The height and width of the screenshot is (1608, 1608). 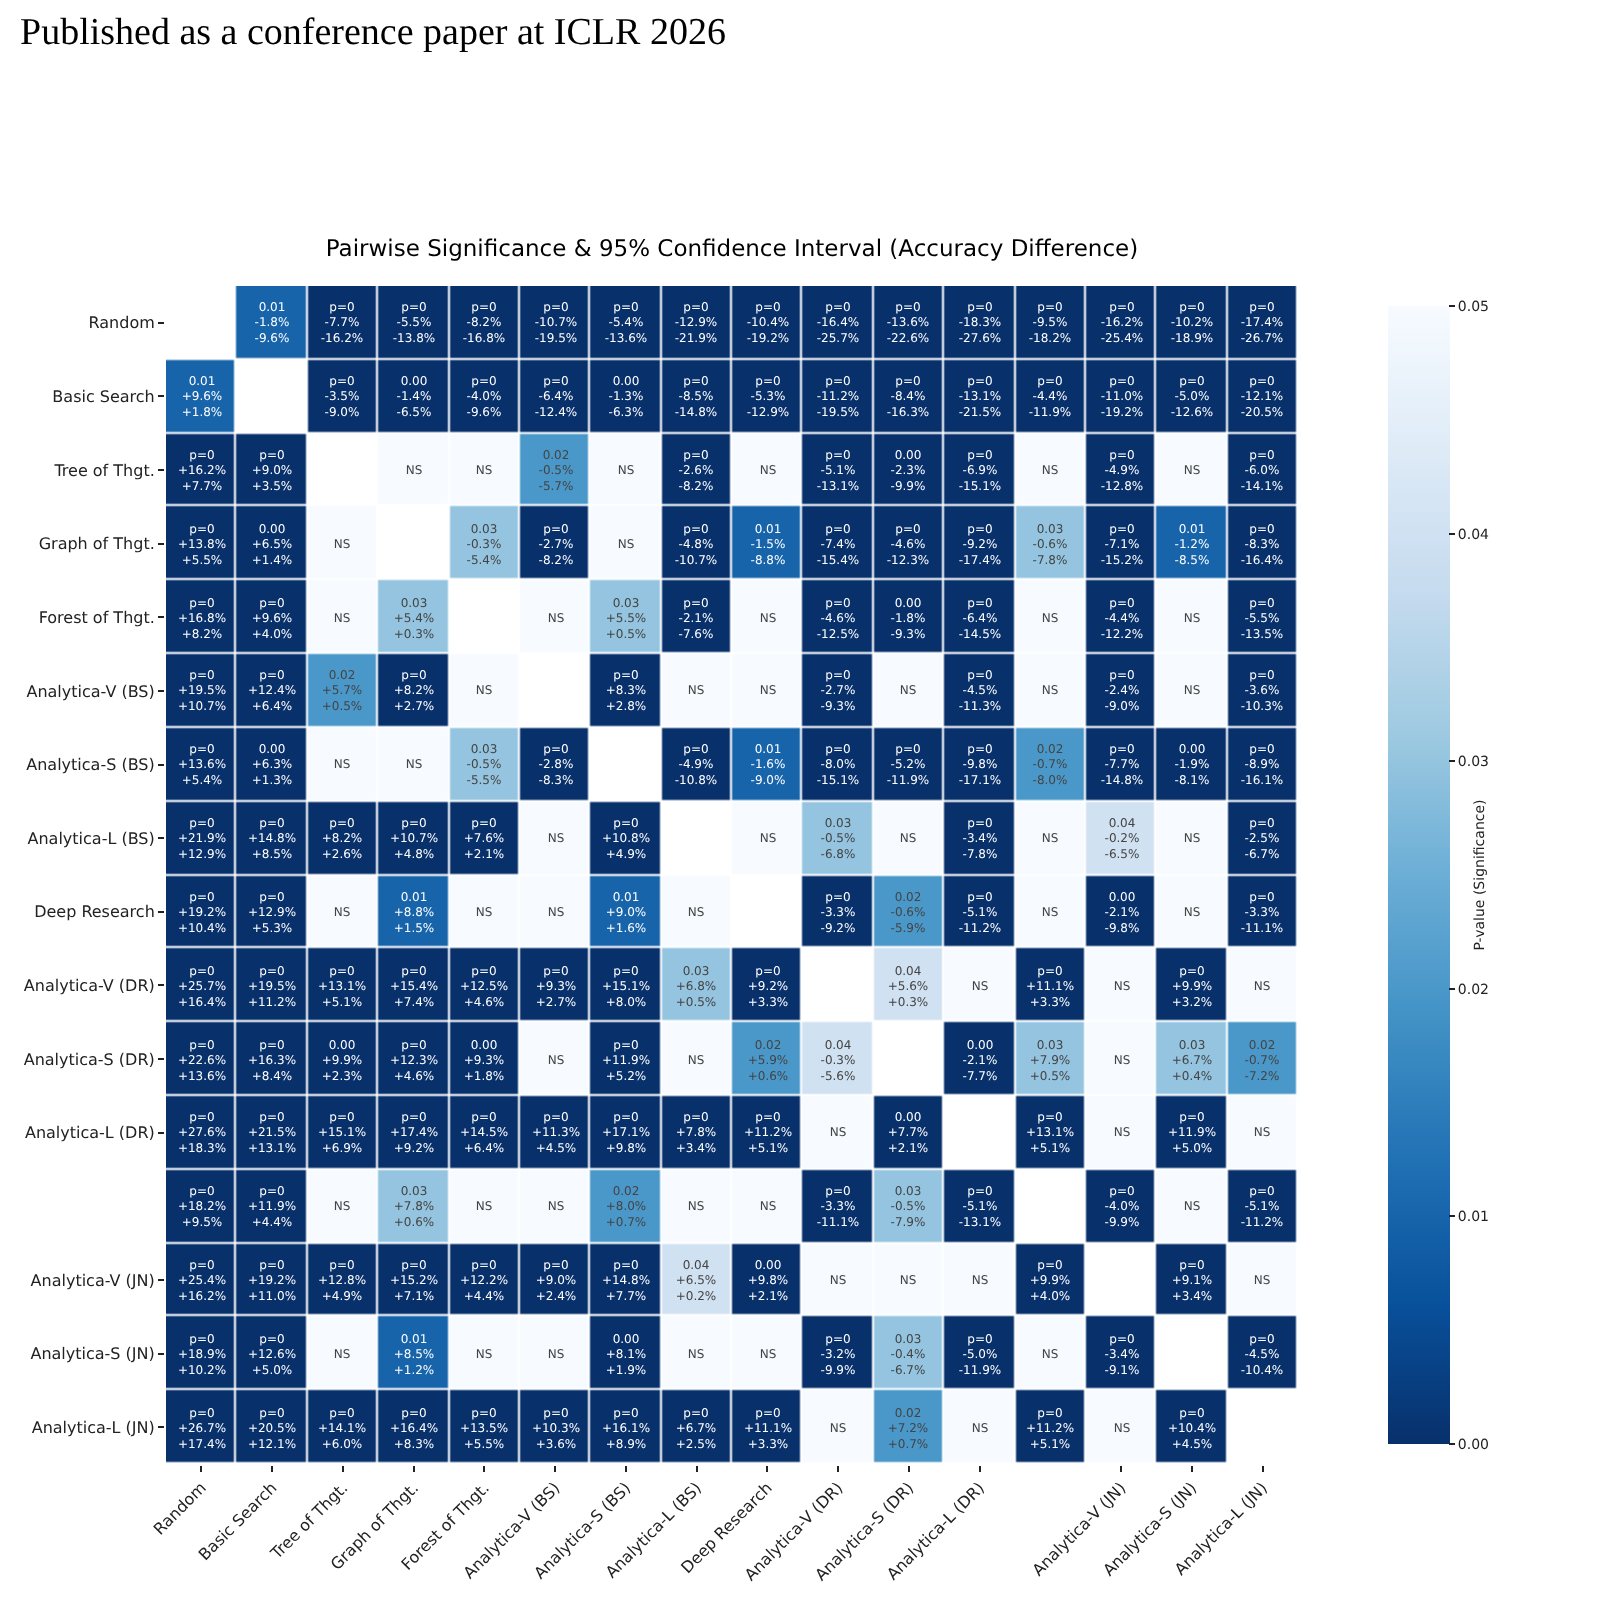 I want to click on y-tick-label: Tree of Thgt., so click(x=103, y=470).